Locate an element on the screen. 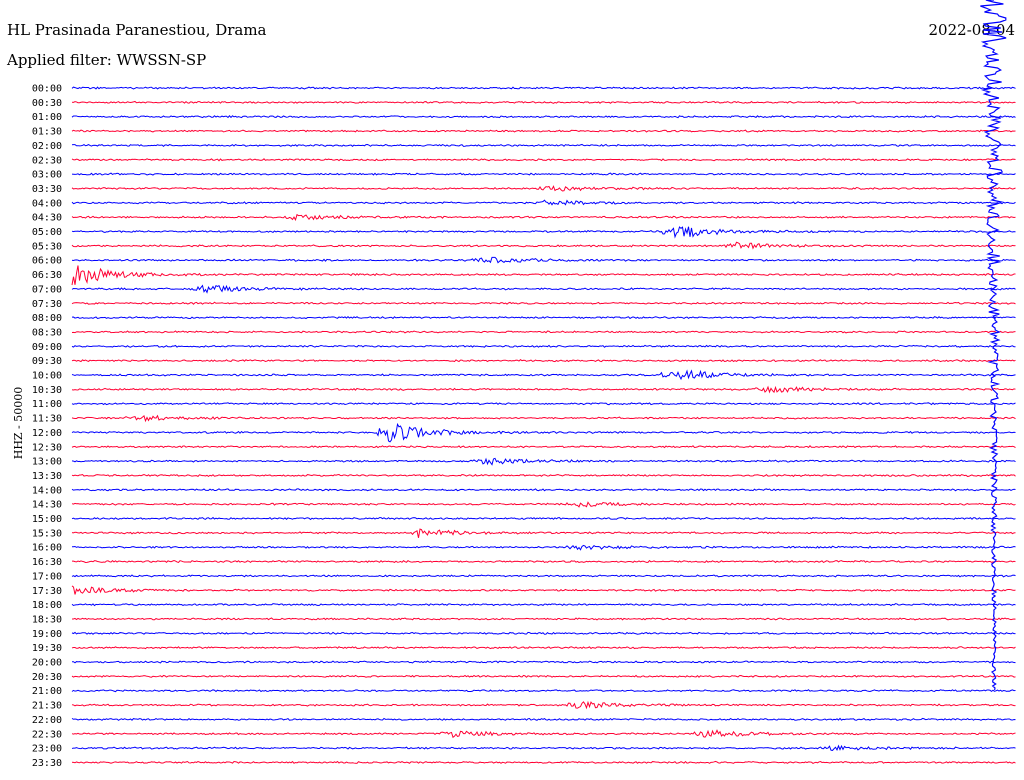 The width and height of the screenshot is (1024, 780). row-time-label: 01:30 is located at coordinates (47, 132).